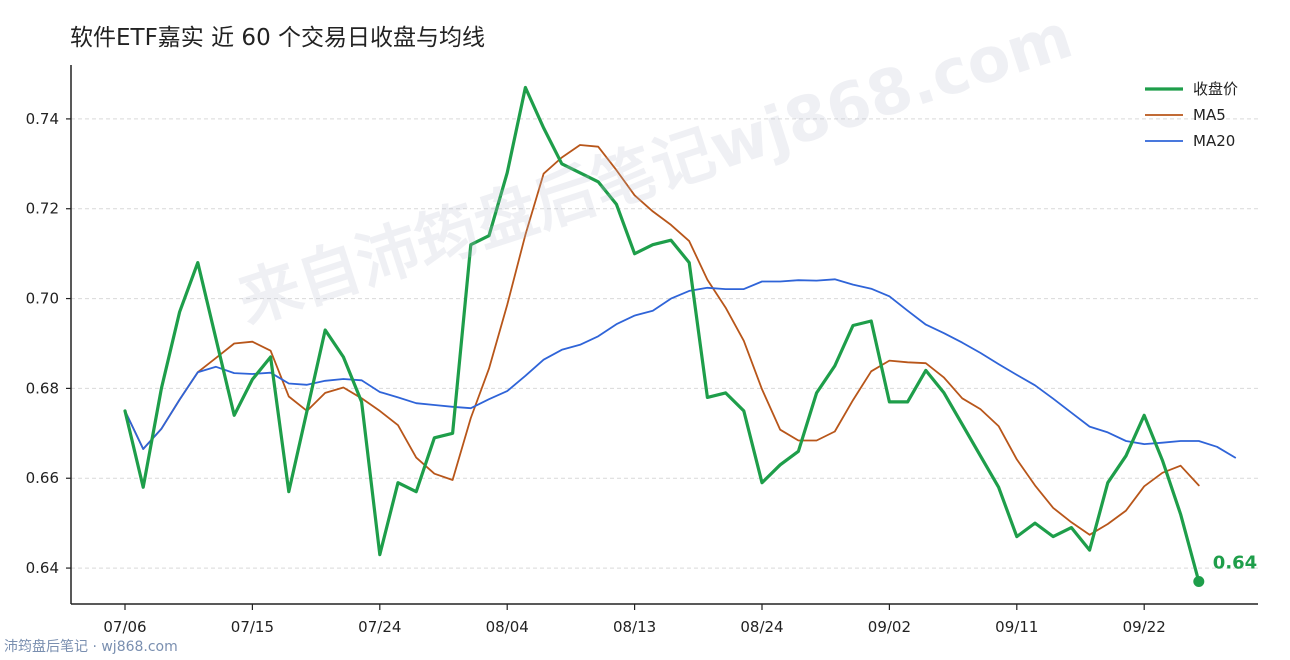  I want to click on x-tick-label: 07/24, so click(379, 627).